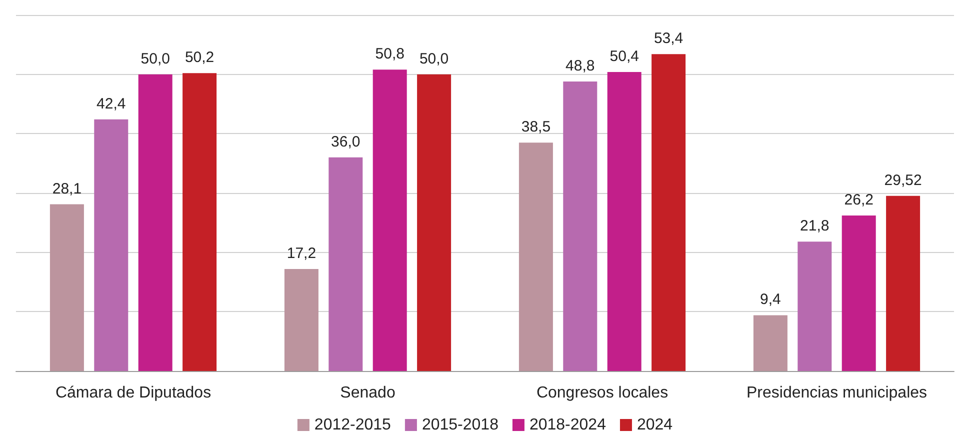 The image size is (970, 446). I want to click on legend-label: 2024, so click(654, 425).